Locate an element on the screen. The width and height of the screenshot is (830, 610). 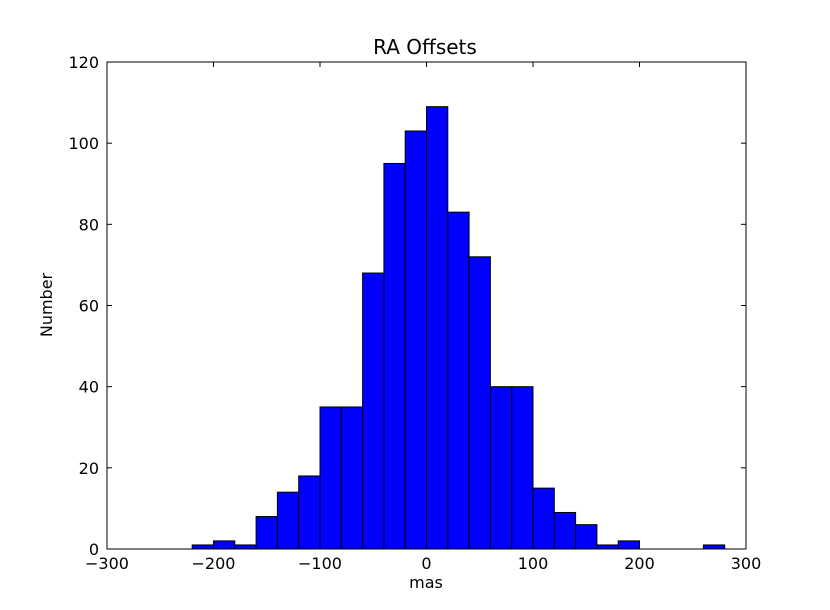
chart-title: RA Offsets is located at coordinates (425, 47).